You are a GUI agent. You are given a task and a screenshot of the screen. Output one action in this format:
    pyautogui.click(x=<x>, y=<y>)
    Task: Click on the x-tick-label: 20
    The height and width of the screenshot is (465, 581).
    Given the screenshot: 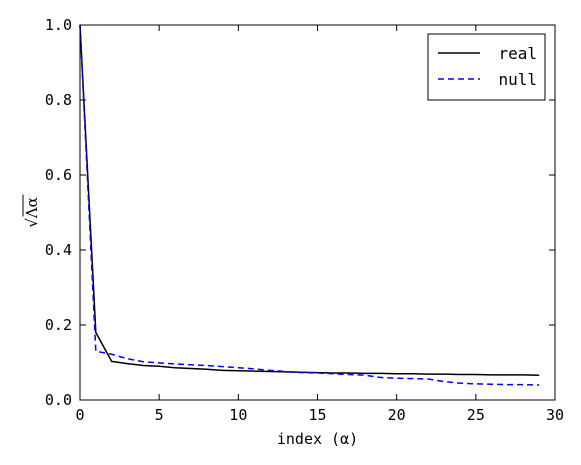 What is the action you would take?
    pyautogui.click(x=397, y=415)
    